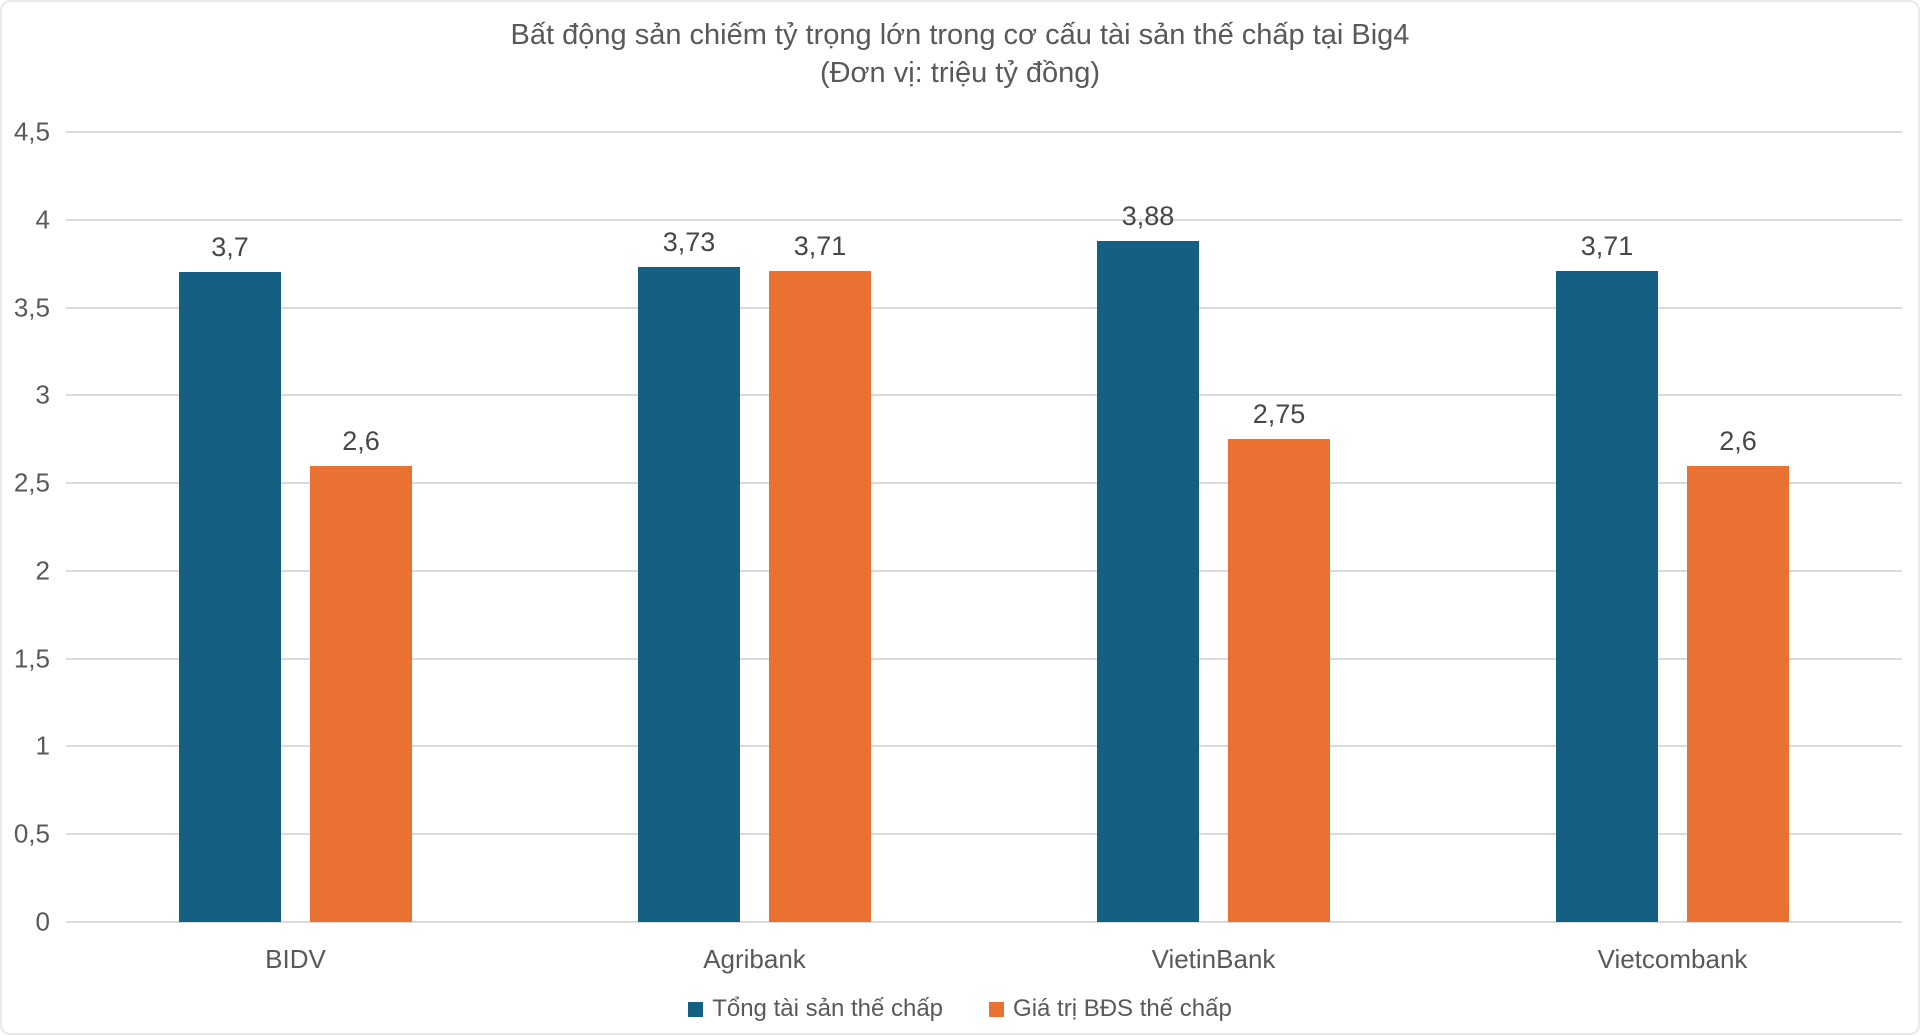 The image size is (1920, 1035). I want to click on bar-value-label: 3,7, so click(230, 247).